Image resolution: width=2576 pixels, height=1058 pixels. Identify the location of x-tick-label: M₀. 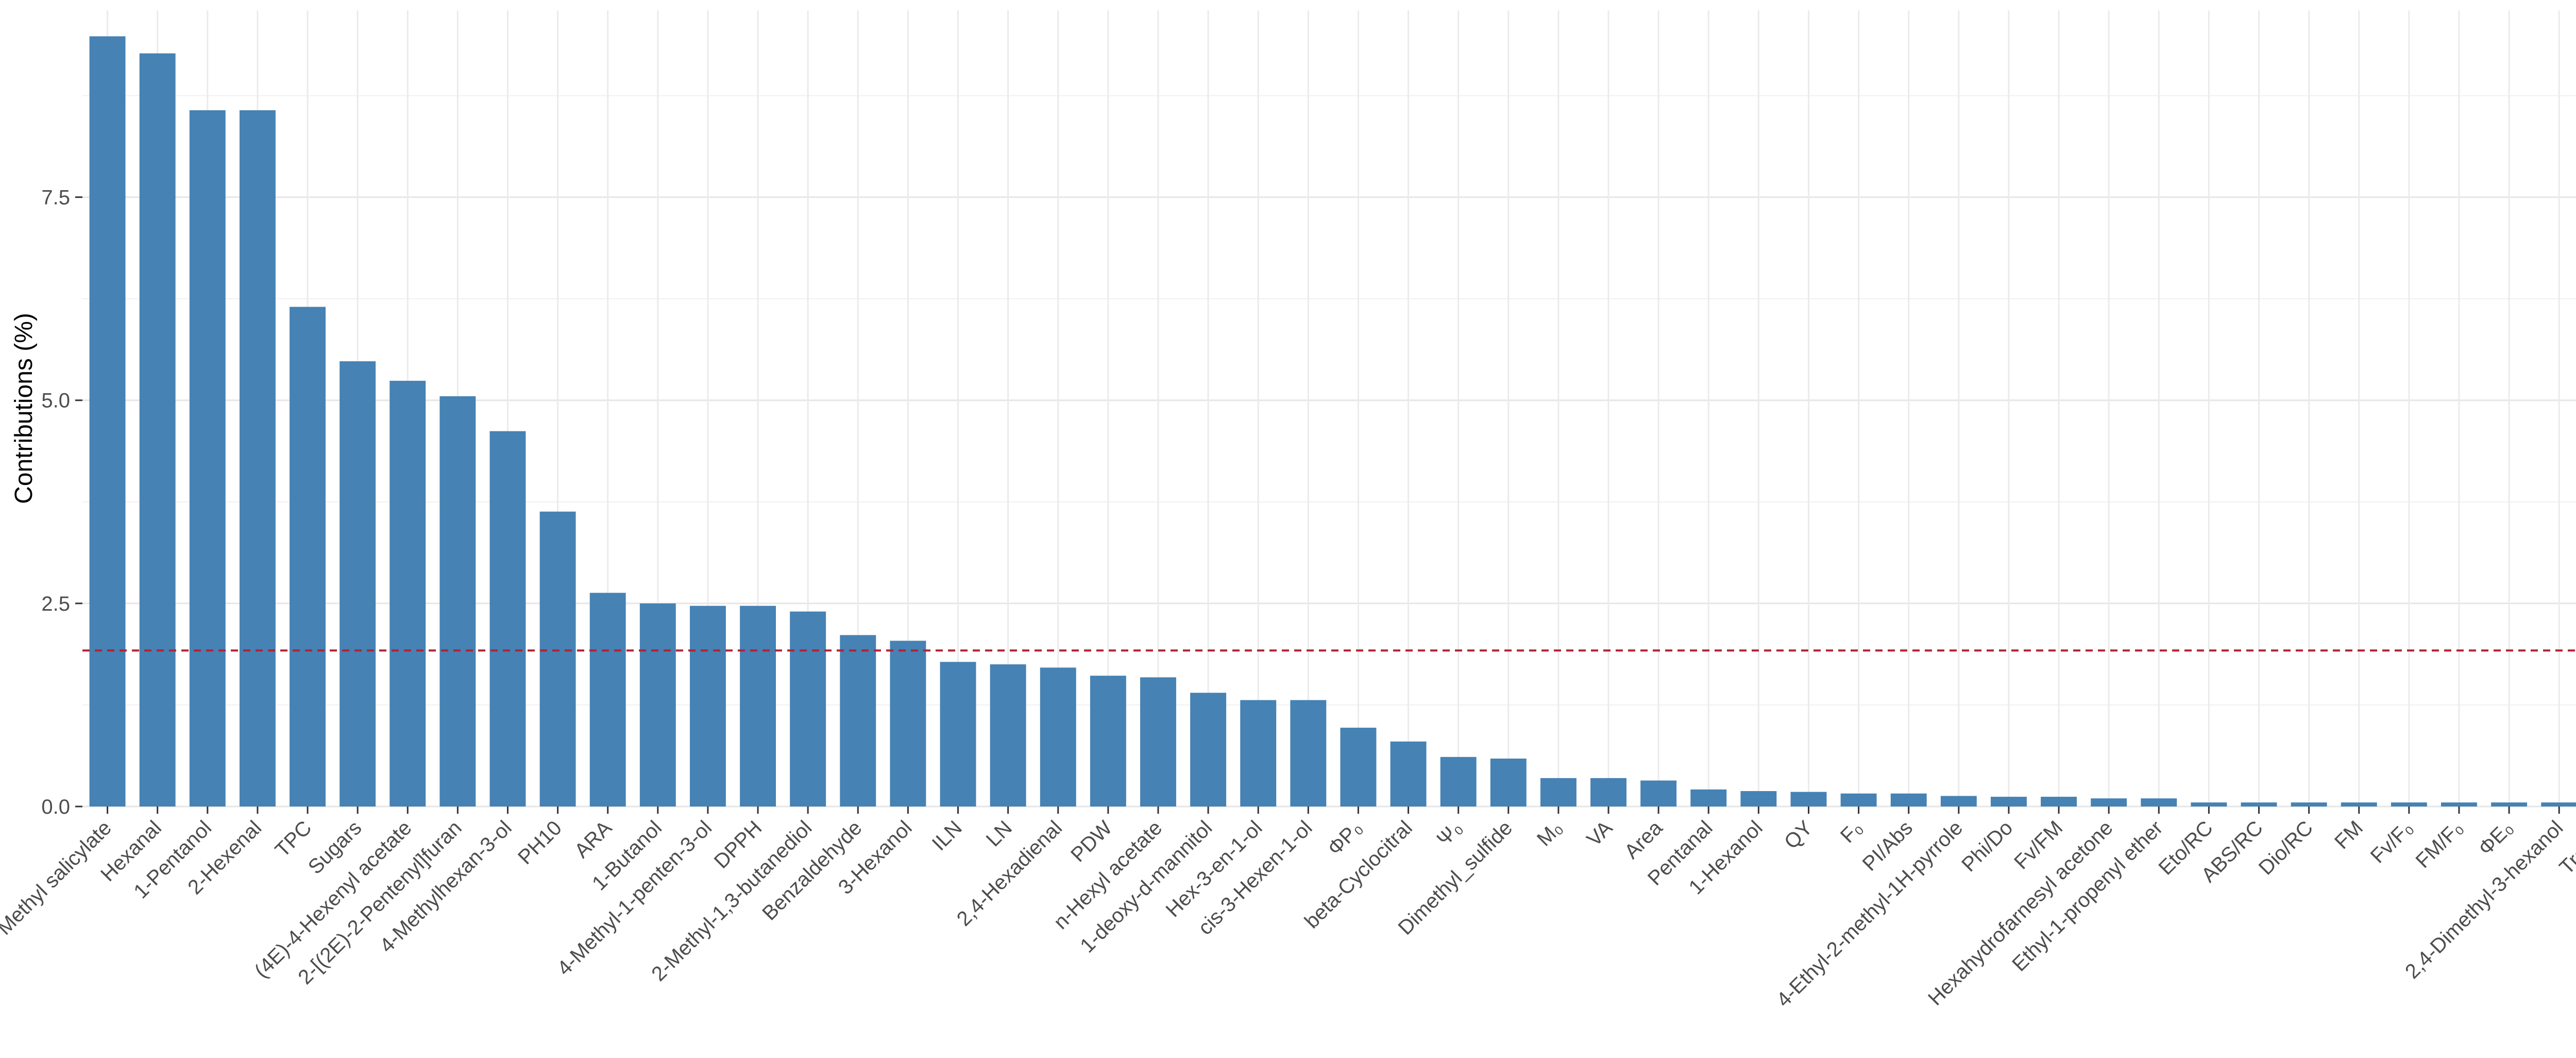
(1550, 833).